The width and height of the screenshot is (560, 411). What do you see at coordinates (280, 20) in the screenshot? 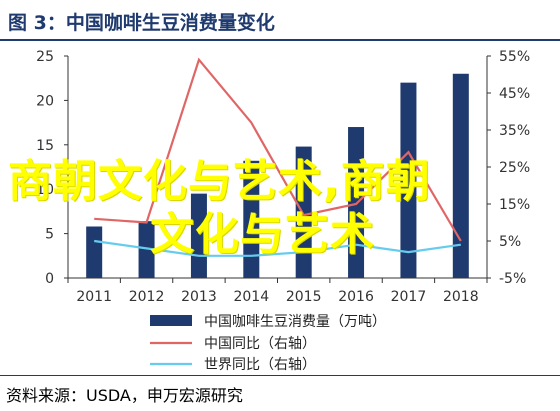
I see `title-bar: 图 3：中国咖啡生豆消费量变化` at bounding box center [280, 20].